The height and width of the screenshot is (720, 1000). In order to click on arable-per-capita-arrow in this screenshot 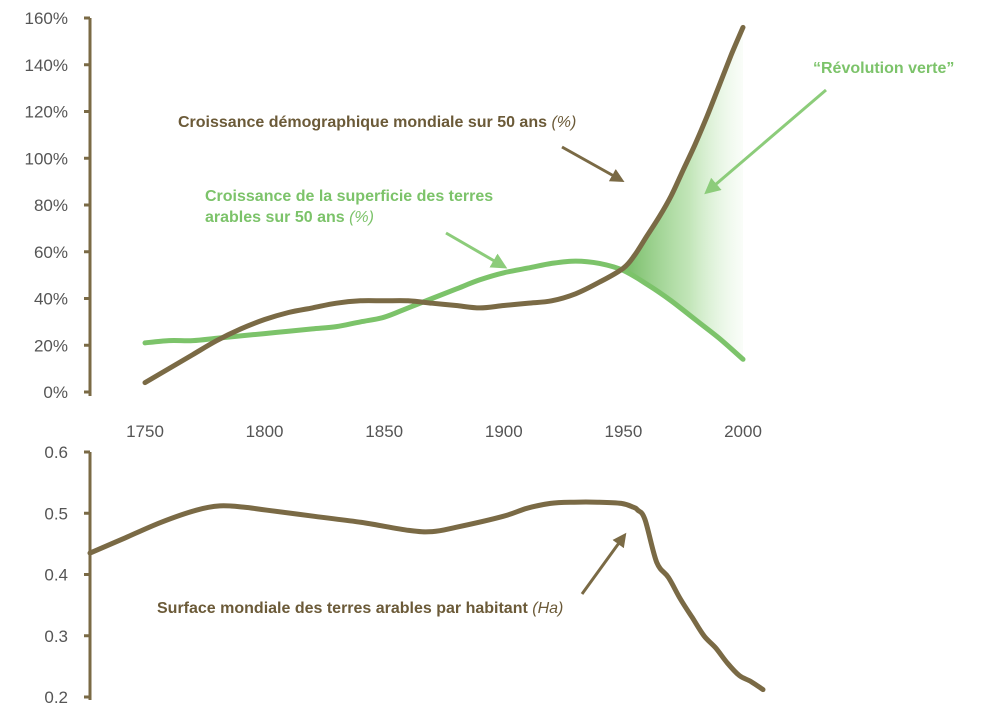, I will do `click(603, 563)`.